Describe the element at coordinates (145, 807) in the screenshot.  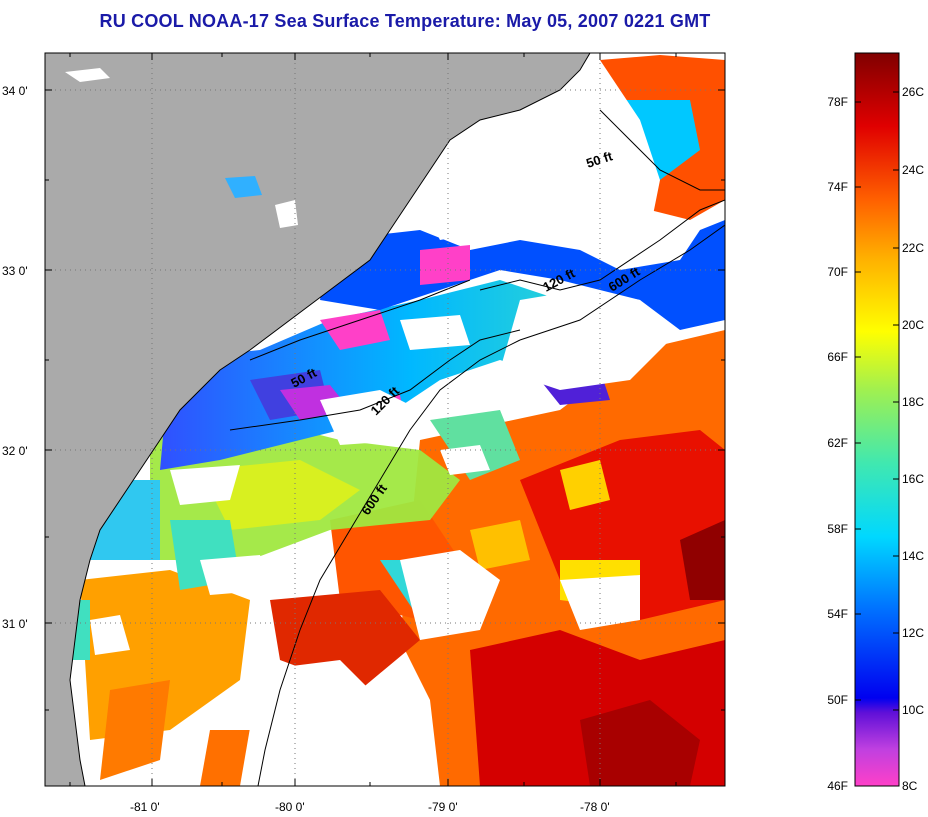
I see `lon-label: -81 0'` at that location.